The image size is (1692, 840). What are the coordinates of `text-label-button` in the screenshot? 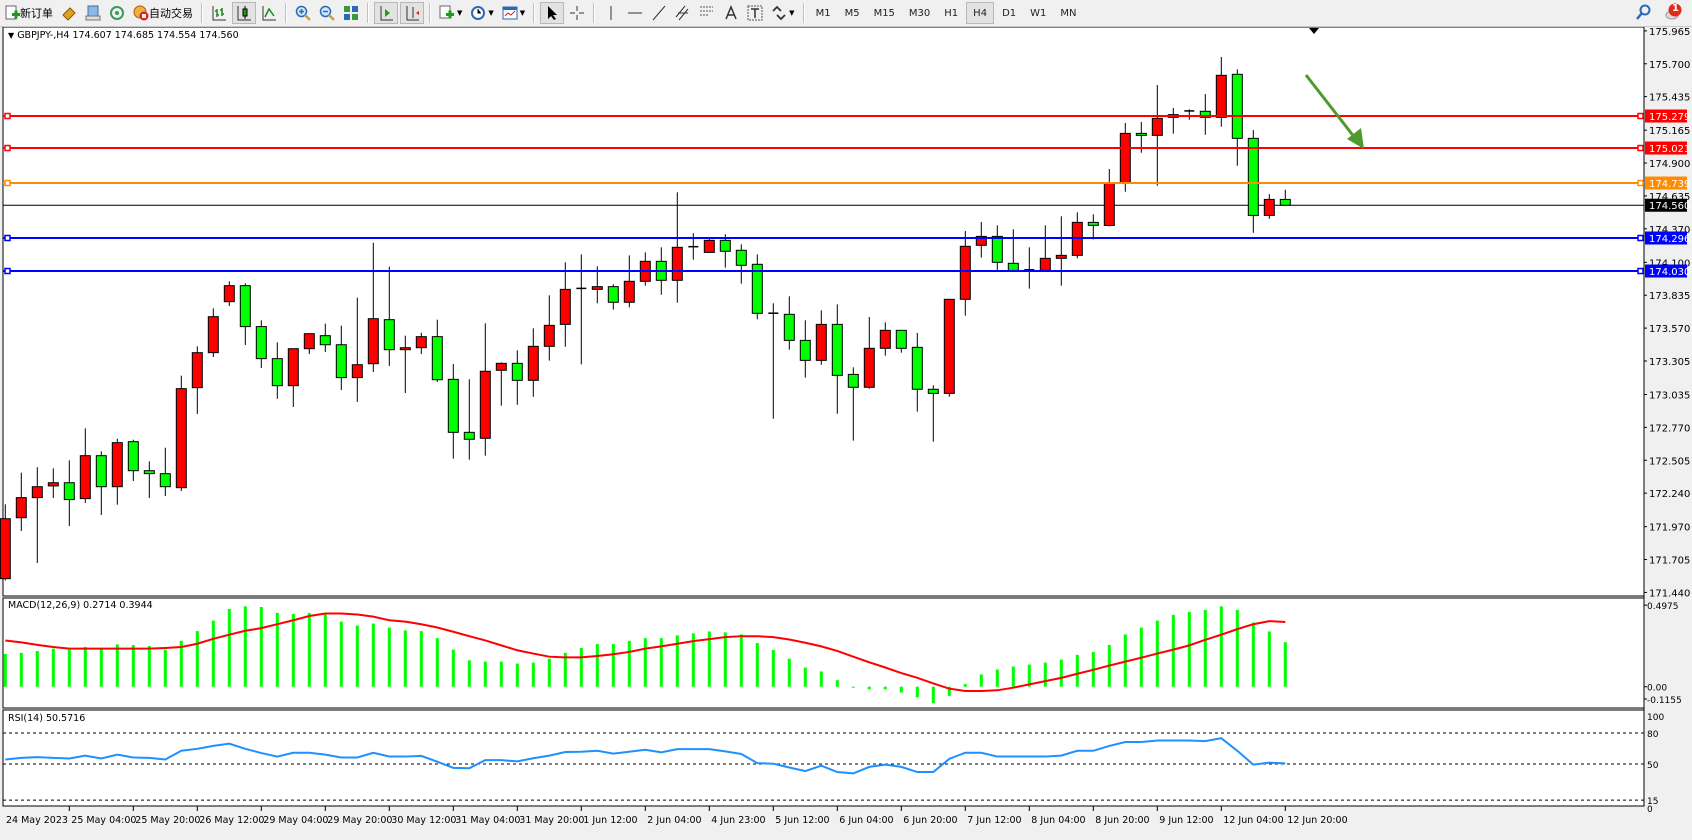 It's located at (755, 13).